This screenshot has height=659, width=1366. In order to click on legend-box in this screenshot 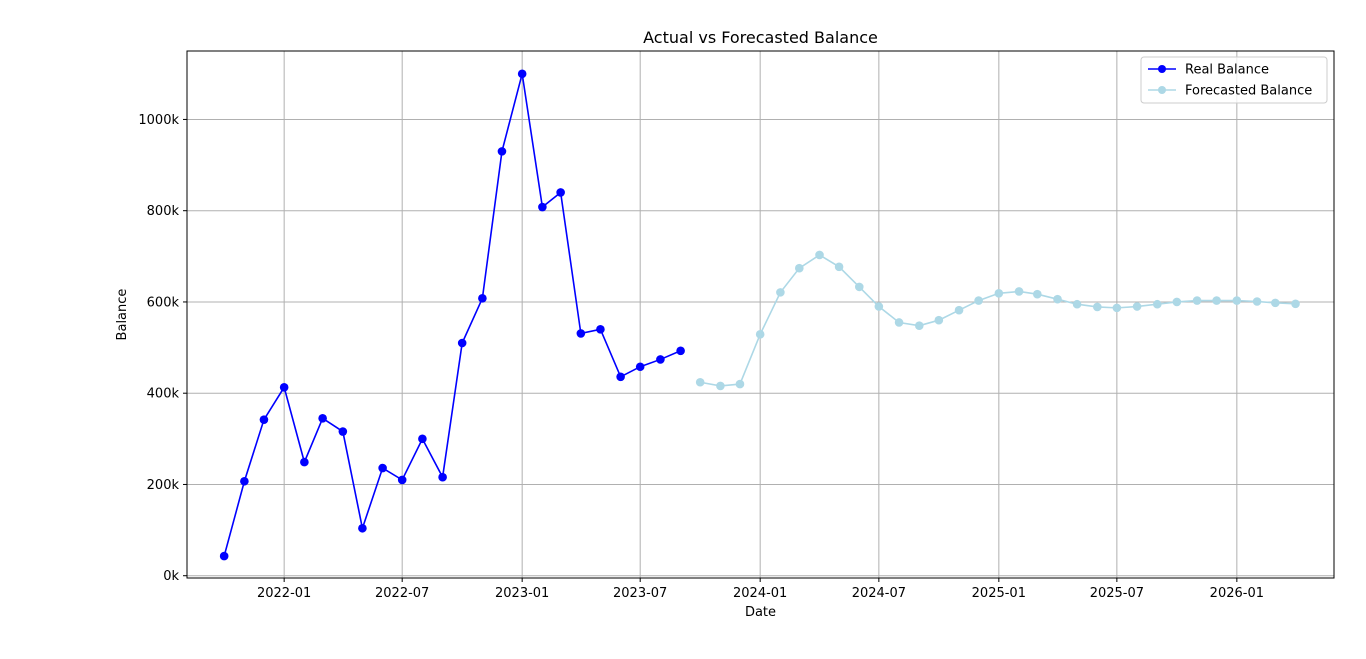, I will do `click(1234, 80)`.